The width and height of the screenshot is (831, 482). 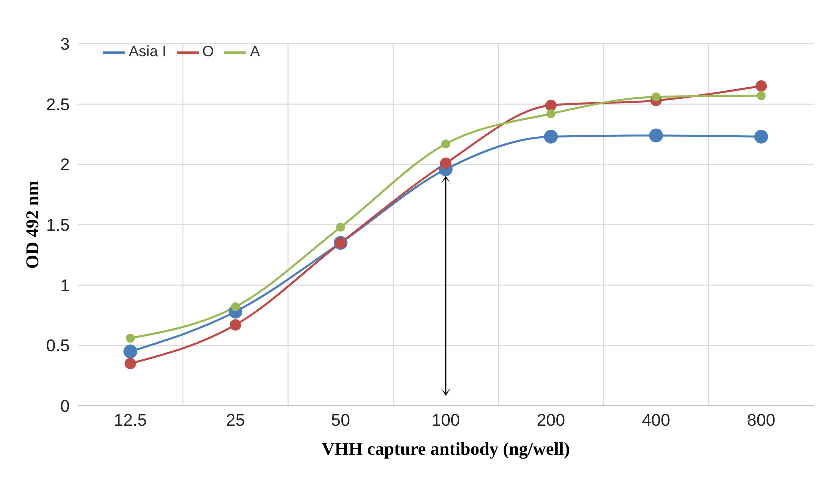 What do you see at coordinates (32, 225) in the screenshot?
I see `y-axis-title: OD 492 nm` at bounding box center [32, 225].